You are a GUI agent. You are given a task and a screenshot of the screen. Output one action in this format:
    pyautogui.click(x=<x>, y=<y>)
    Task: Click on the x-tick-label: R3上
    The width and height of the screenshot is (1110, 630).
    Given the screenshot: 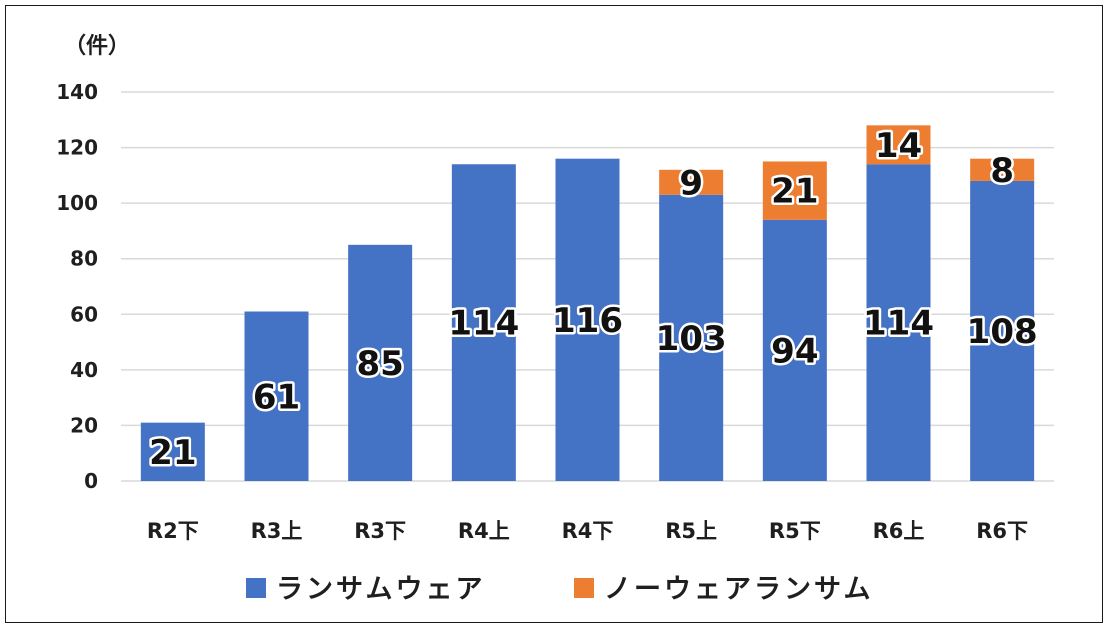 What is the action you would take?
    pyautogui.click(x=277, y=531)
    